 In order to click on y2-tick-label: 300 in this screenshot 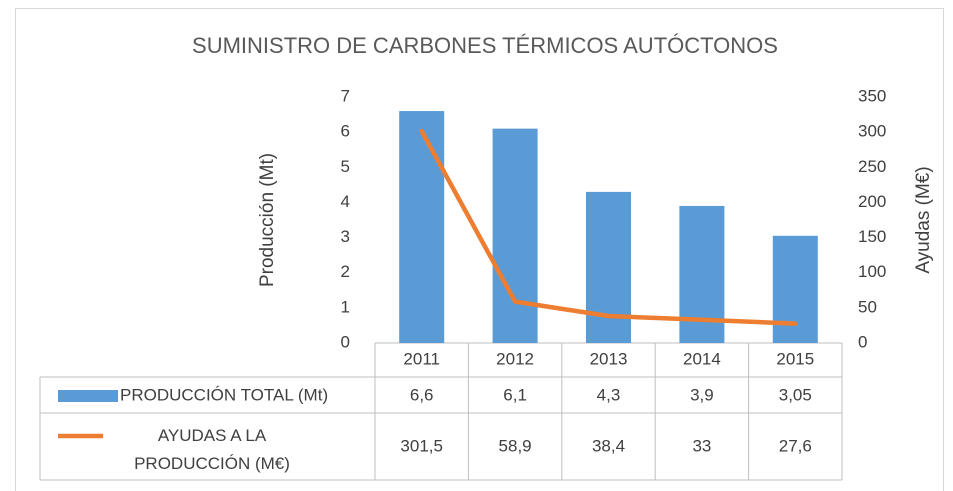, I will do `click(872, 131)`.